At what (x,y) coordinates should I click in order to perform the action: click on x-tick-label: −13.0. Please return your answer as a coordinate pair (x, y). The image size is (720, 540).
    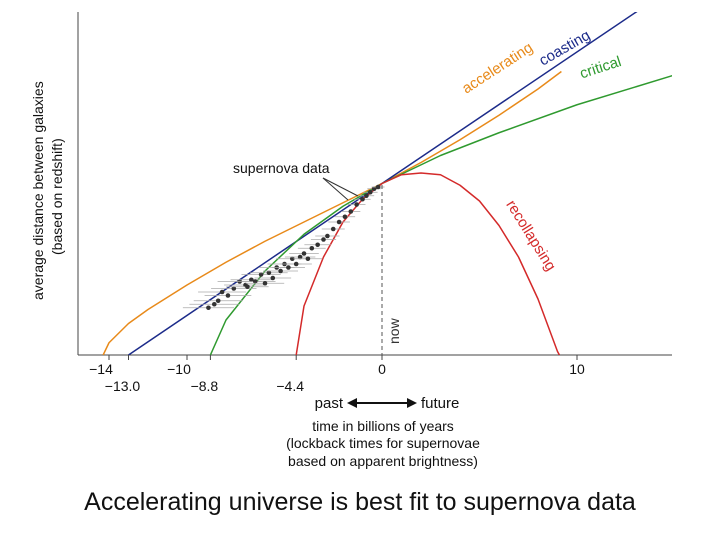
    Looking at the image, I should click on (123, 386).